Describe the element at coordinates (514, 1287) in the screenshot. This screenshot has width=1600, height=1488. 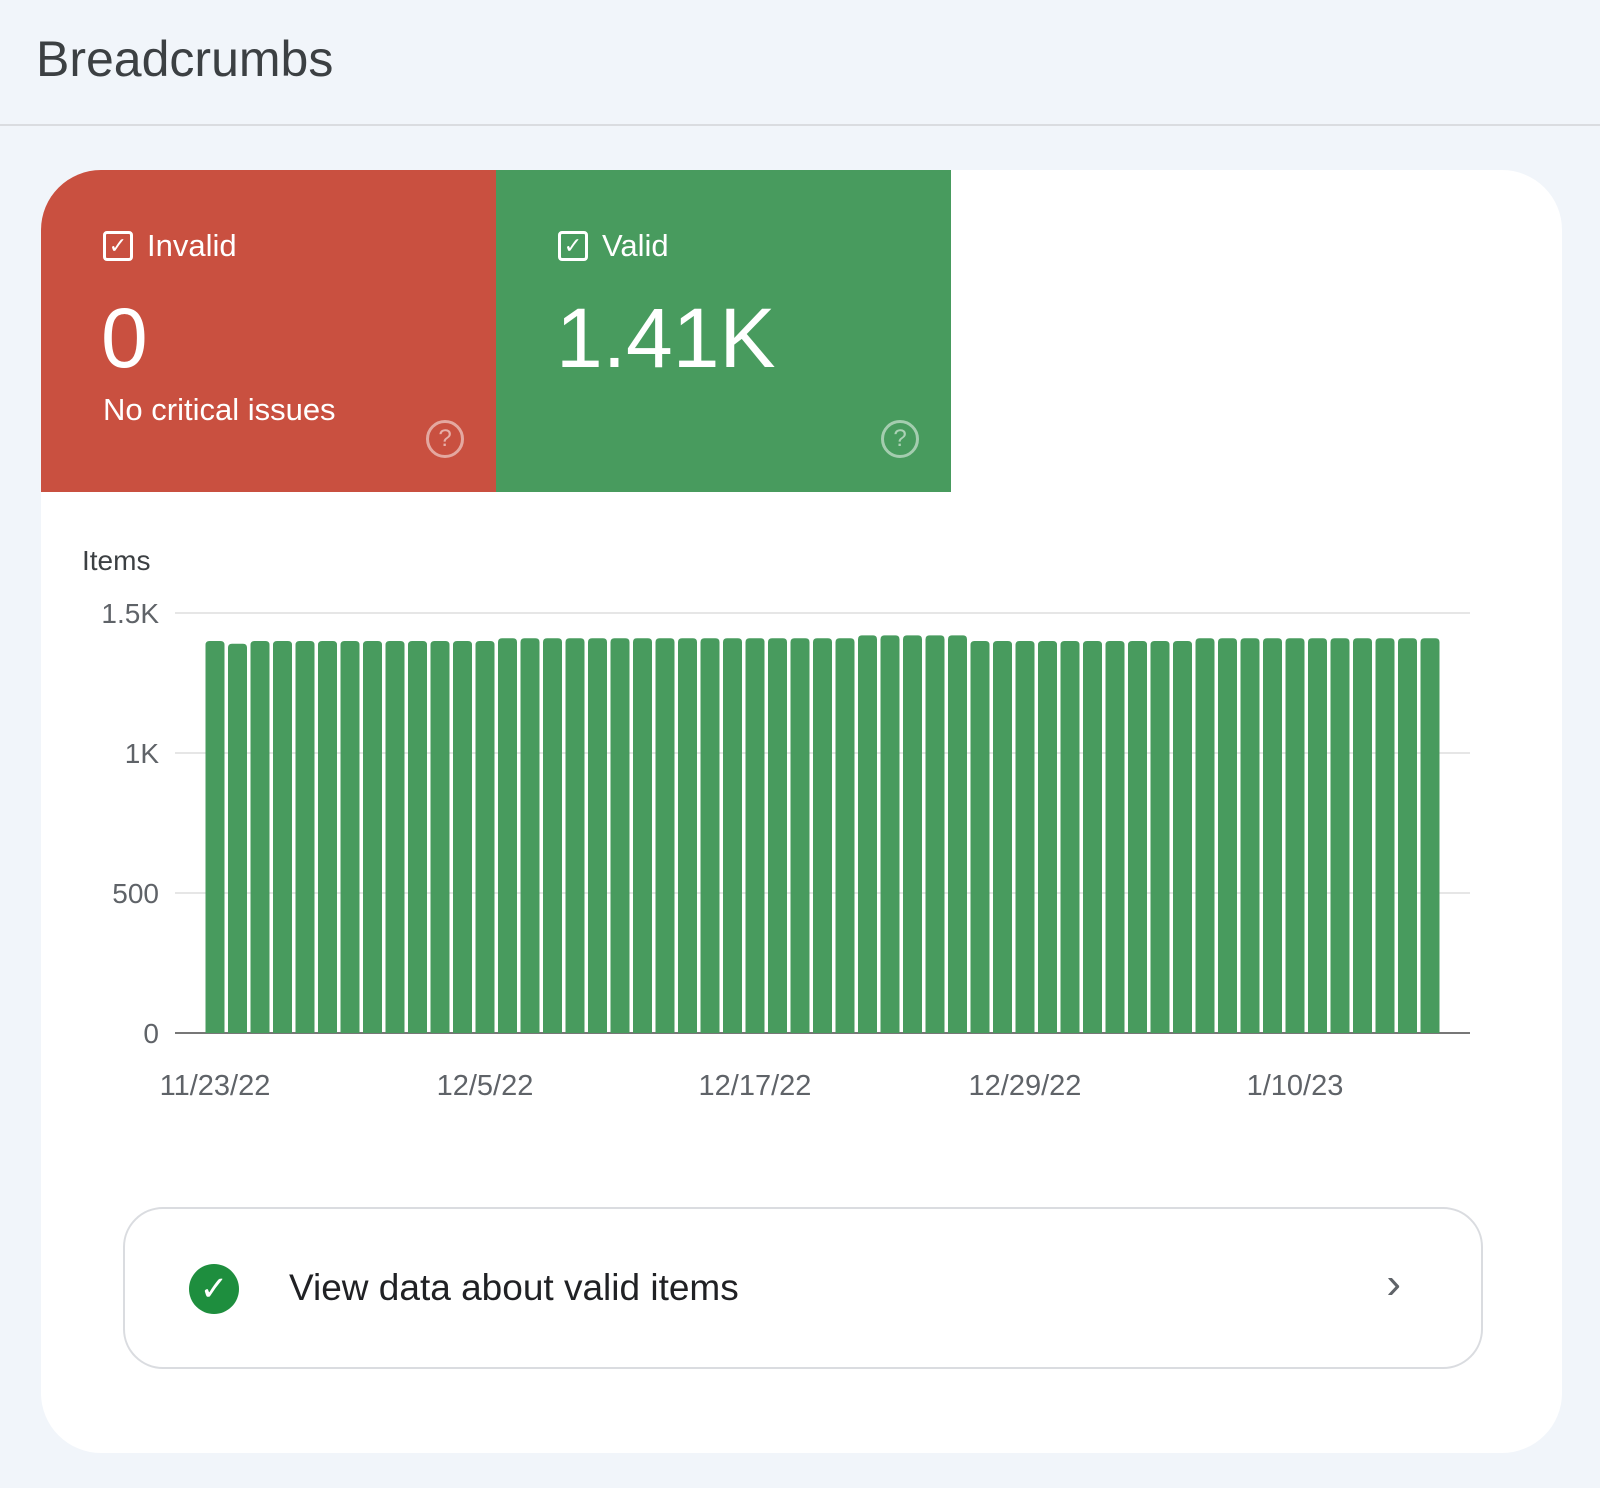
I see `view-valid-items-label: View data about valid items` at that location.